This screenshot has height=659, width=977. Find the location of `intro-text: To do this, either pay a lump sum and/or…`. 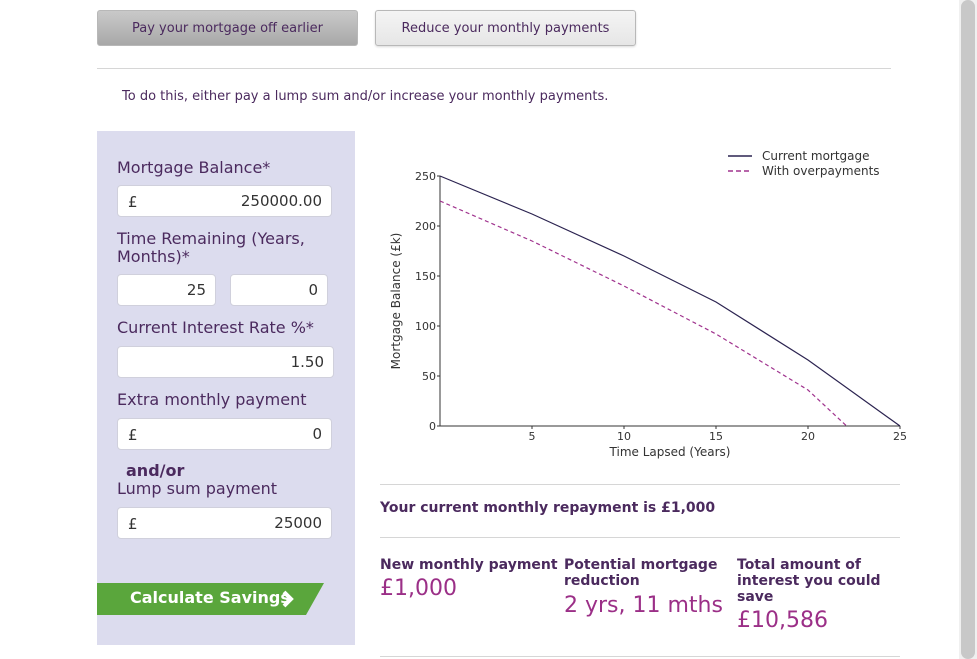

intro-text: To do this, either pay a lump sum and/or… is located at coordinates (365, 96).